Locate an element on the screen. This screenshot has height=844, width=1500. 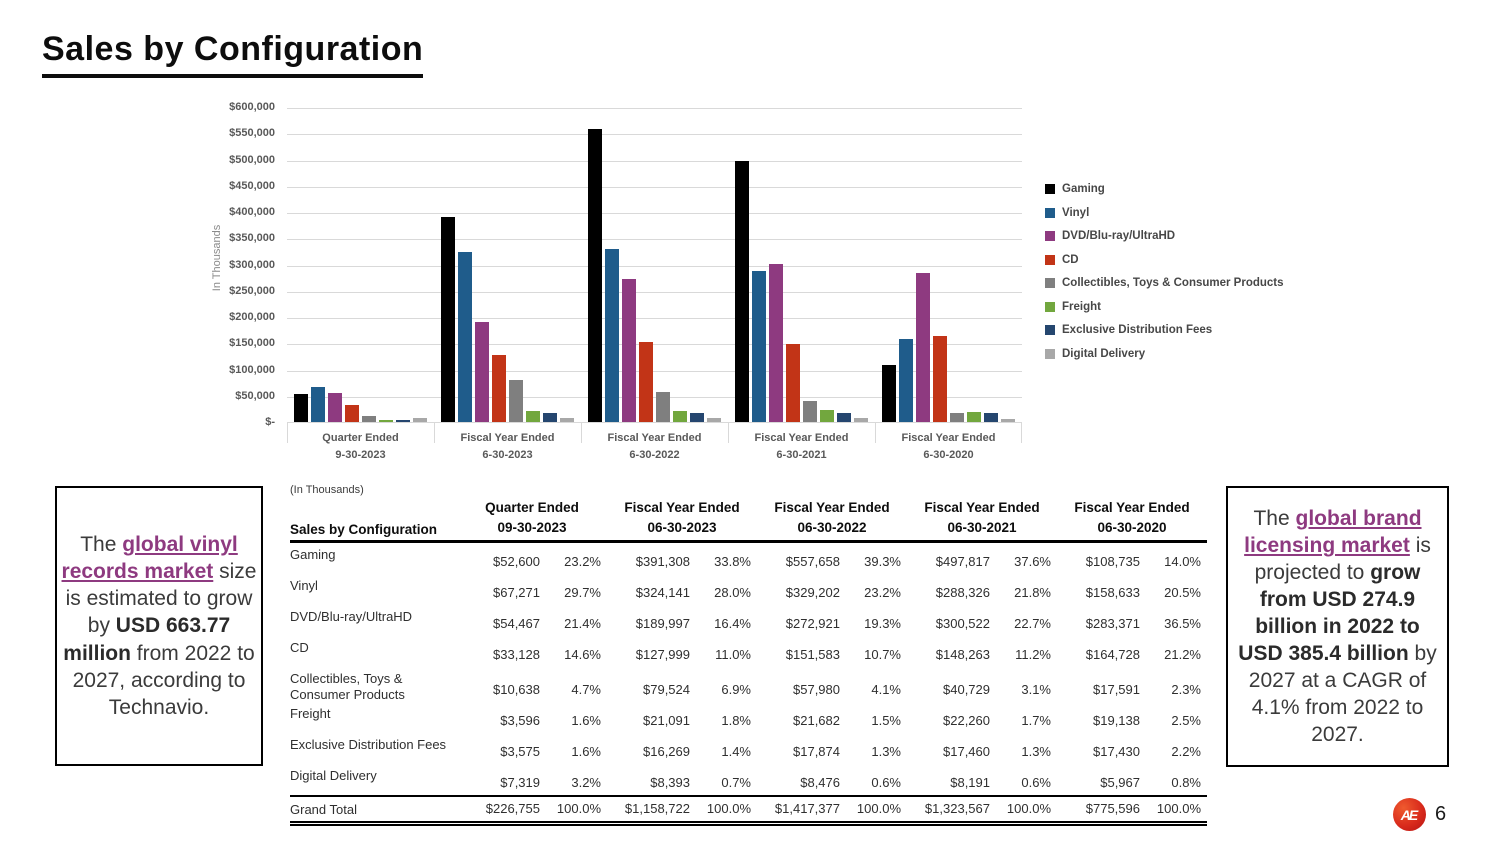
table-percent-cell: 3.2% is located at coordinates (586, 783).